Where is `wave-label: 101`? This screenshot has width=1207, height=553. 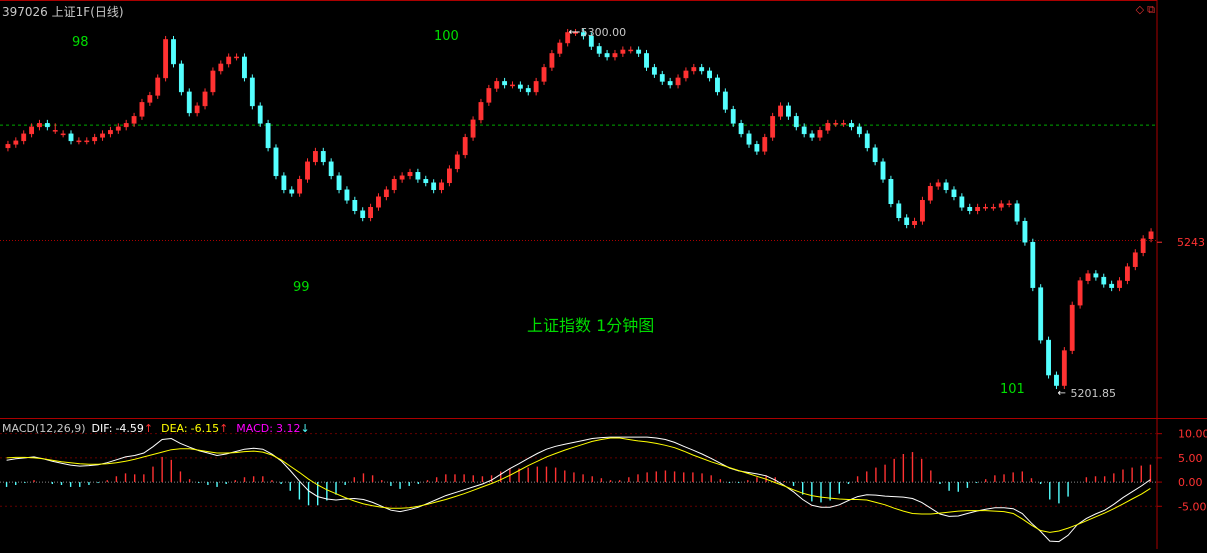 wave-label: 101 is located at coordinates (1012, 389).